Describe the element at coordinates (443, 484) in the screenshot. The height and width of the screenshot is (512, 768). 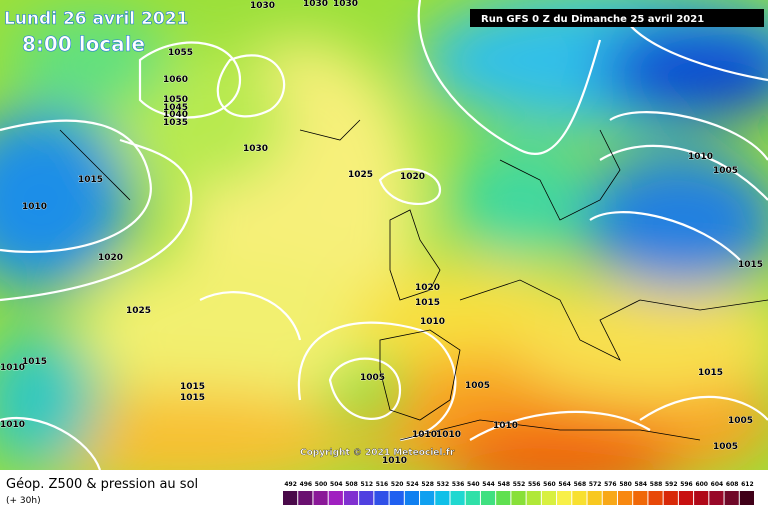
I see `scale-label: 532` at that location.